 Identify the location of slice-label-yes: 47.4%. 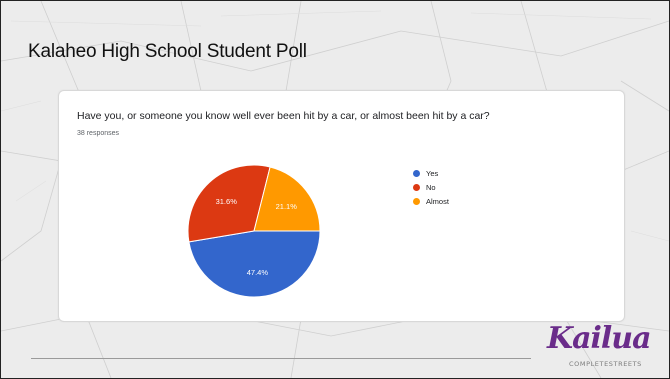
(258, 272).